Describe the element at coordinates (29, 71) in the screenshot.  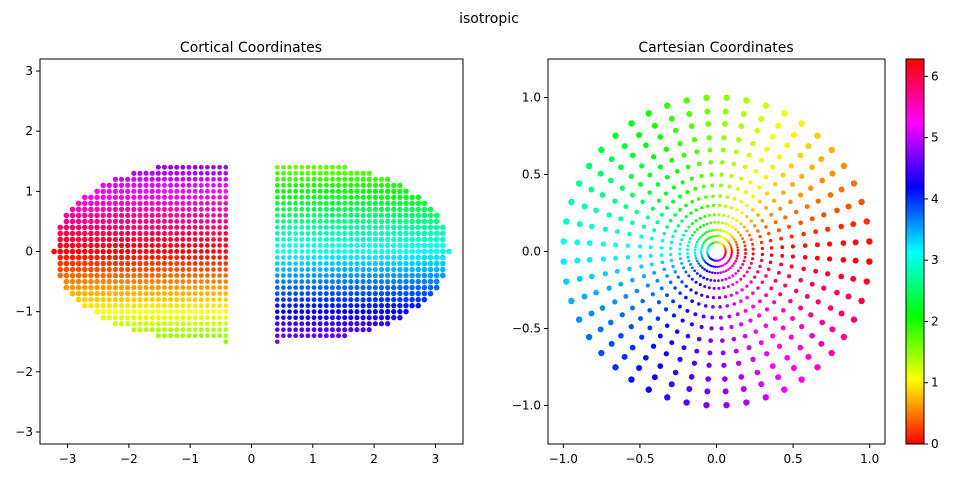
I see `cortical-ytick-label: 3` at that location.